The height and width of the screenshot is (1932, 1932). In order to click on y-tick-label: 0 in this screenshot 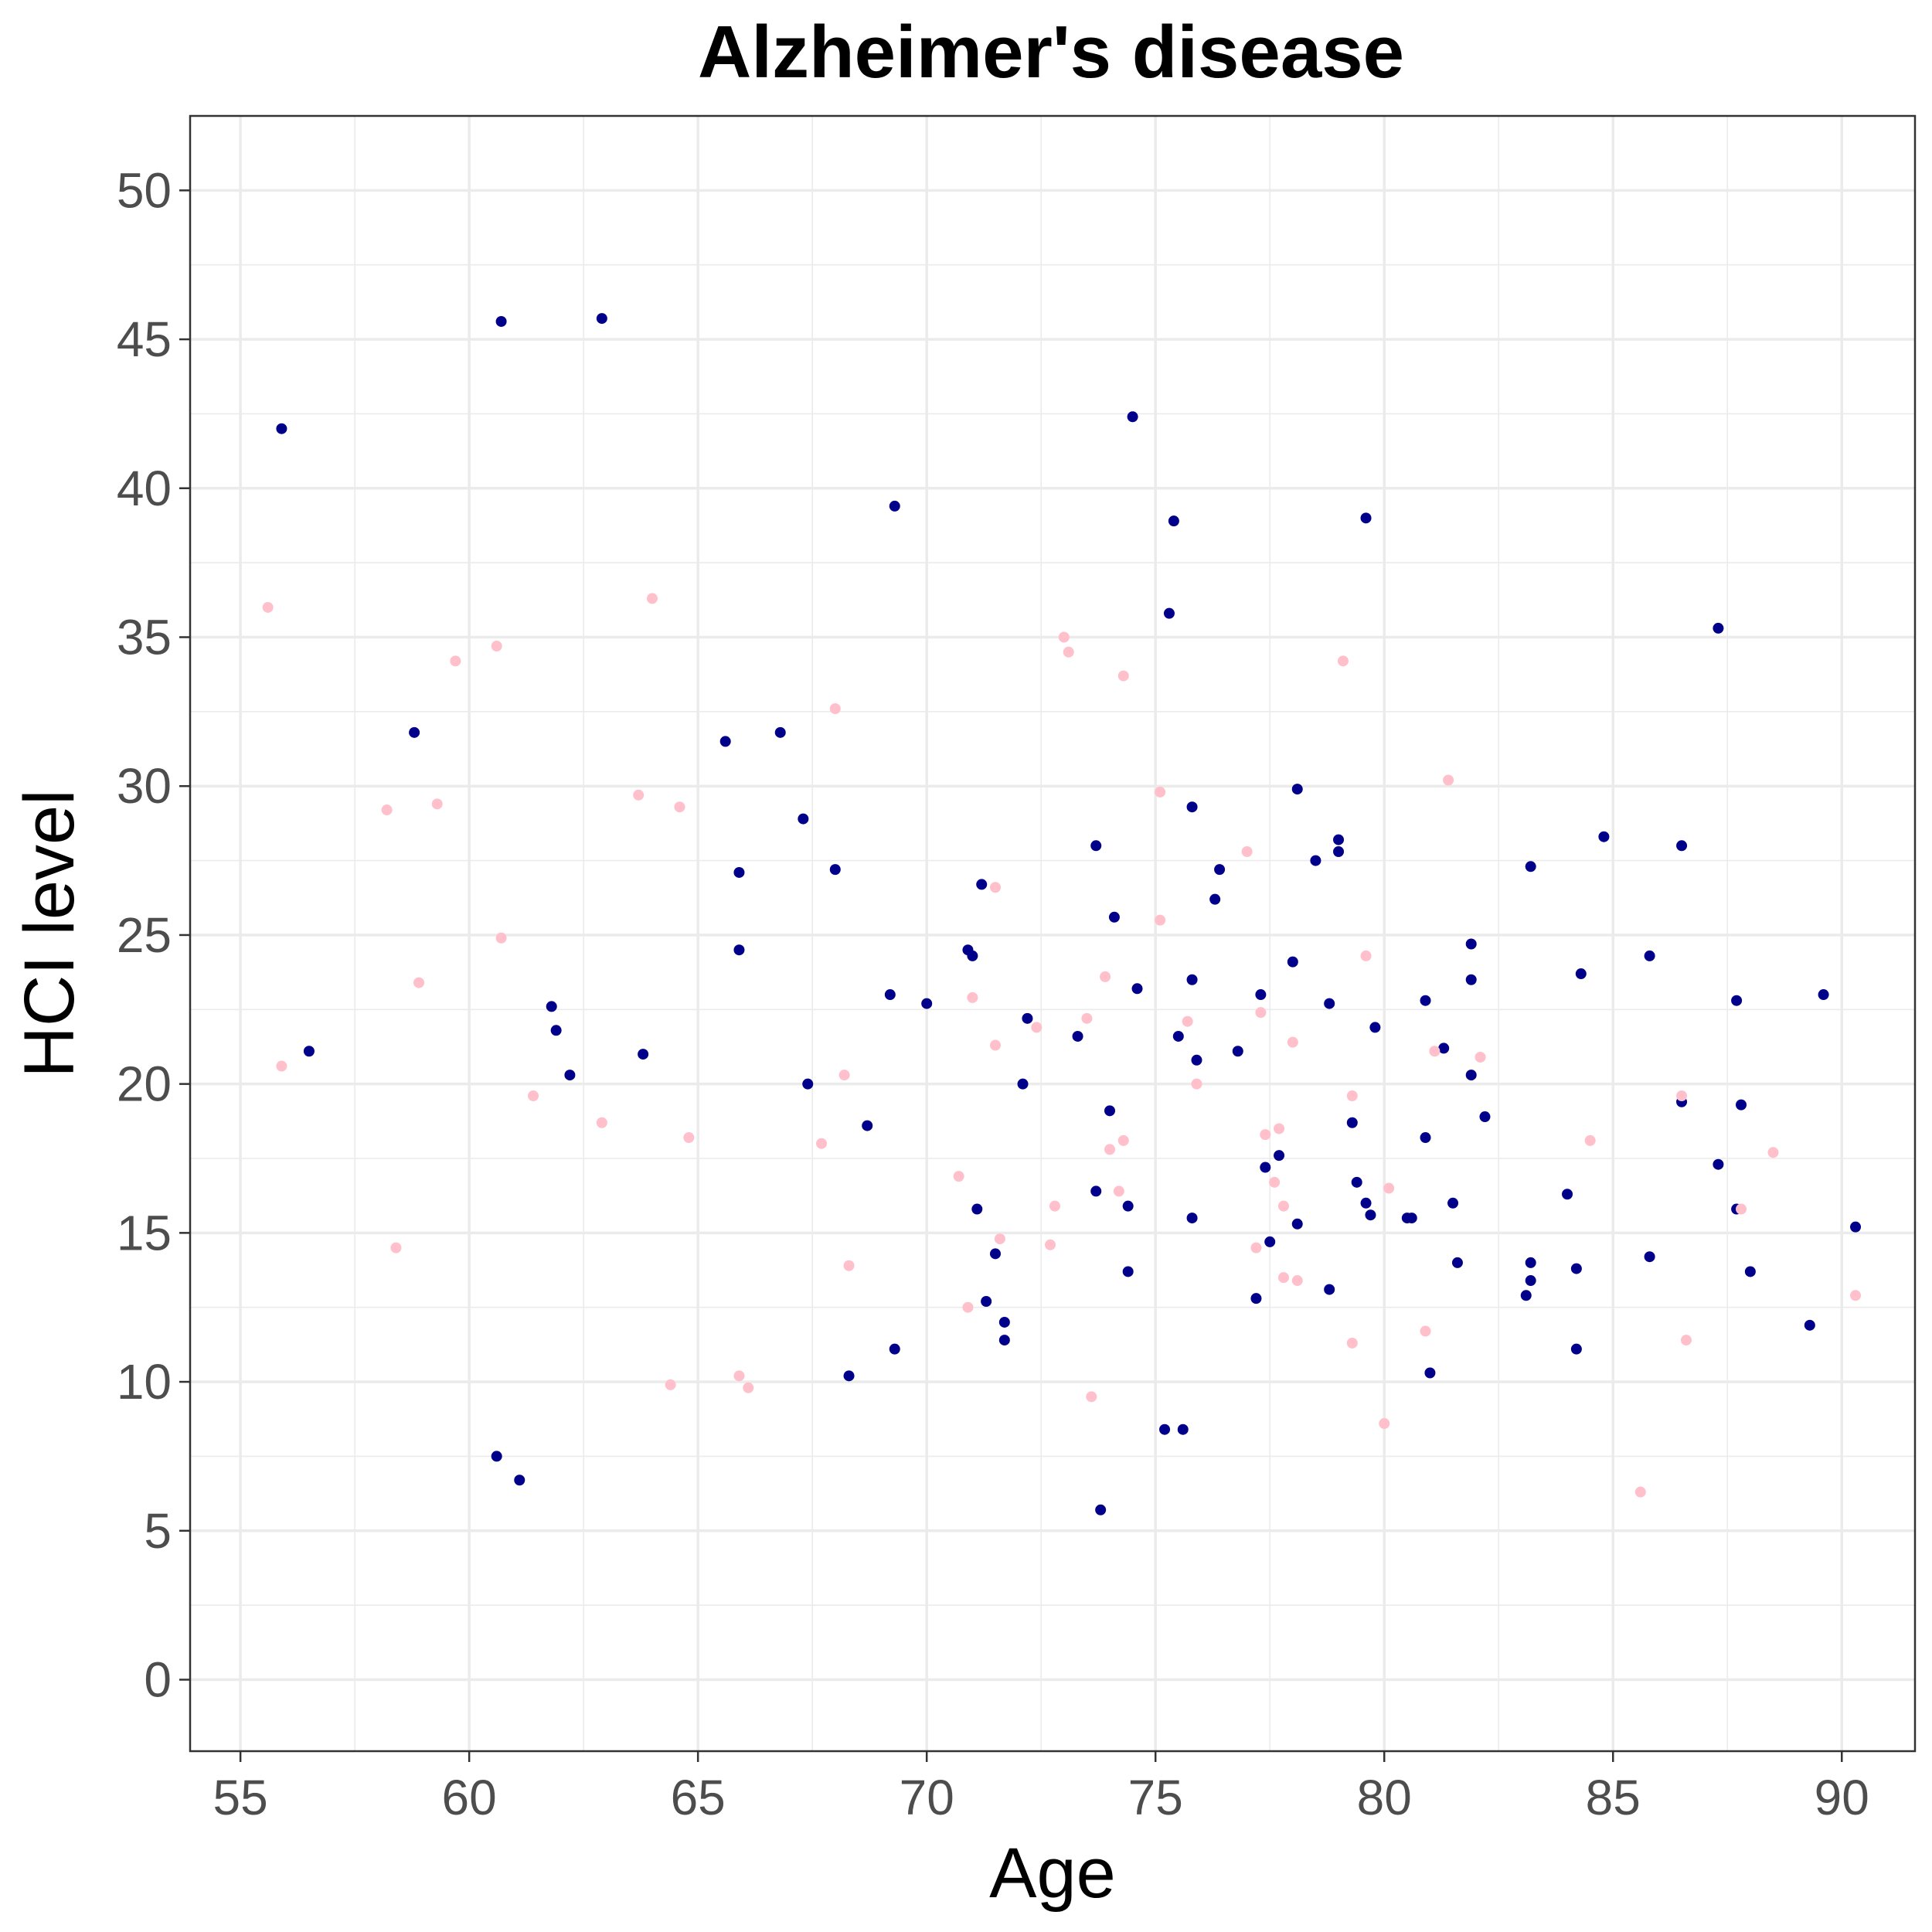, I will do `click(158, 1679)`.